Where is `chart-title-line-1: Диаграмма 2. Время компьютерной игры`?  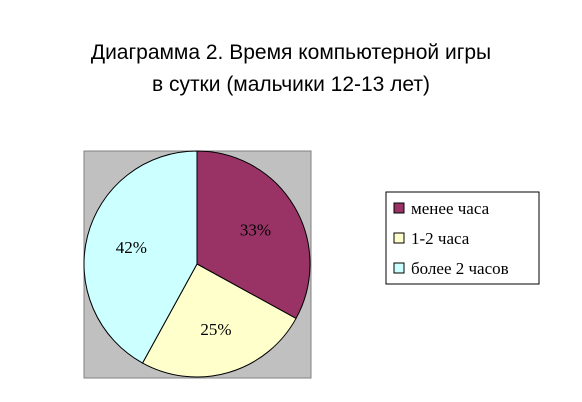
chart-title-line-1: Диаграмма 2. Время компьютерной игры is located at coordinates (291, 52).